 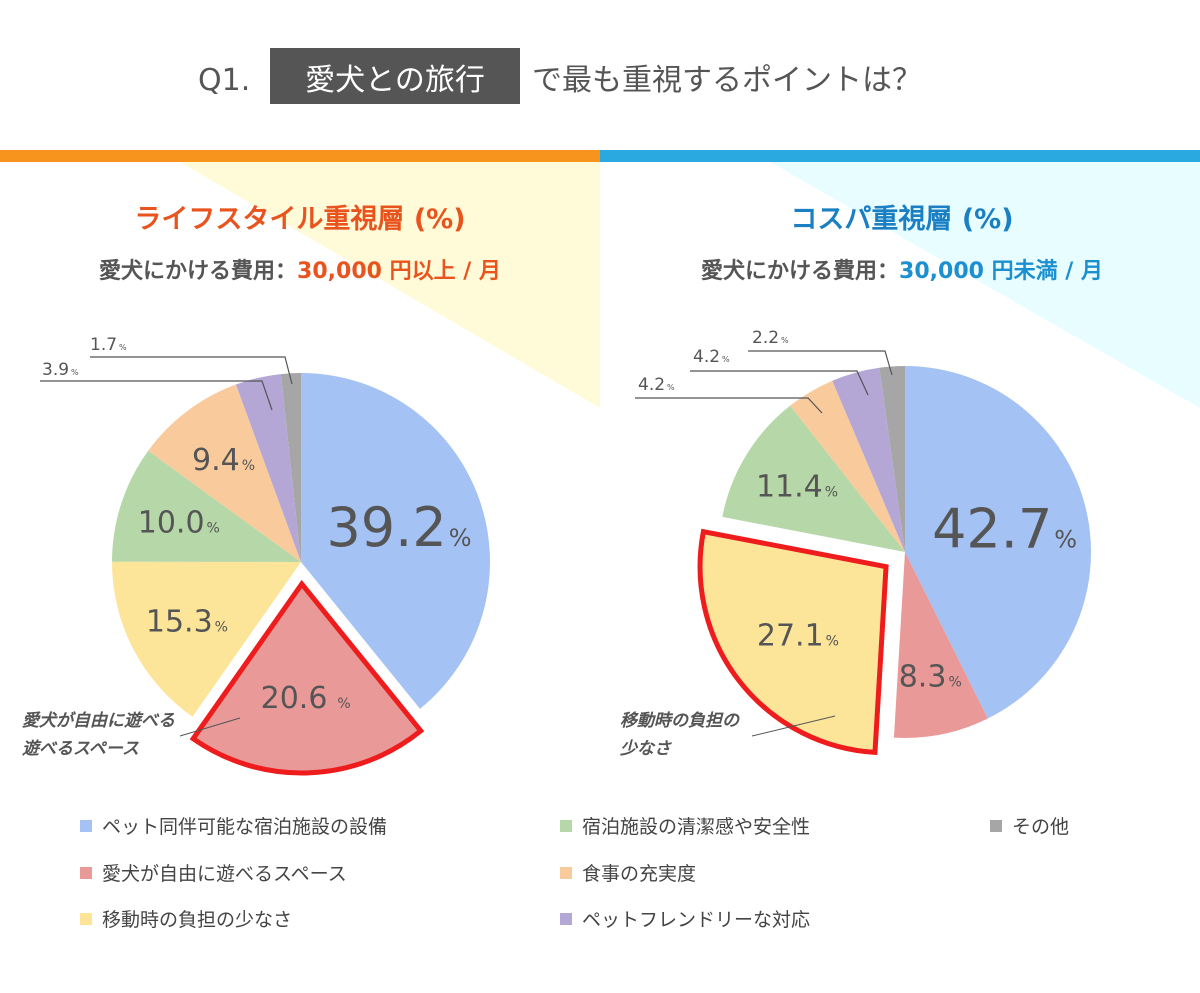 What do you see at coordinates (103, 345) in the screenshot?
I see `data-label-value: 1.7` at bounding box center [103, 345].